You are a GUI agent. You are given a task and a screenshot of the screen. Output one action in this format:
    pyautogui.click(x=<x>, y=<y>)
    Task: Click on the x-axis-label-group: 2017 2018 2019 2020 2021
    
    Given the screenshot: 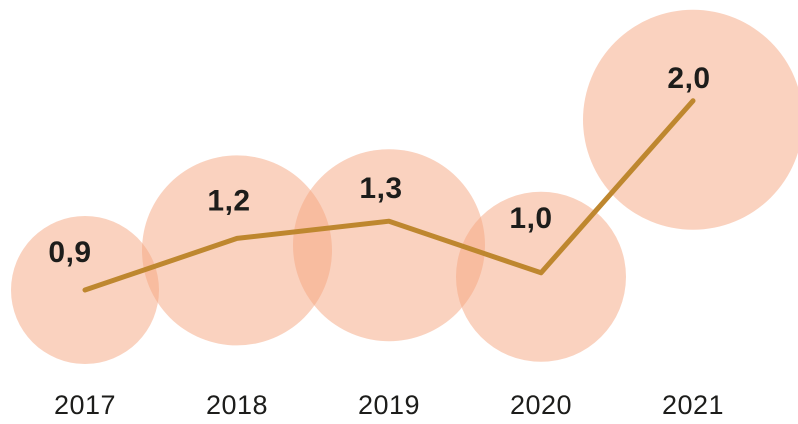 What is the action you would take?
    pyautogui.click(x=389, y=405)
    